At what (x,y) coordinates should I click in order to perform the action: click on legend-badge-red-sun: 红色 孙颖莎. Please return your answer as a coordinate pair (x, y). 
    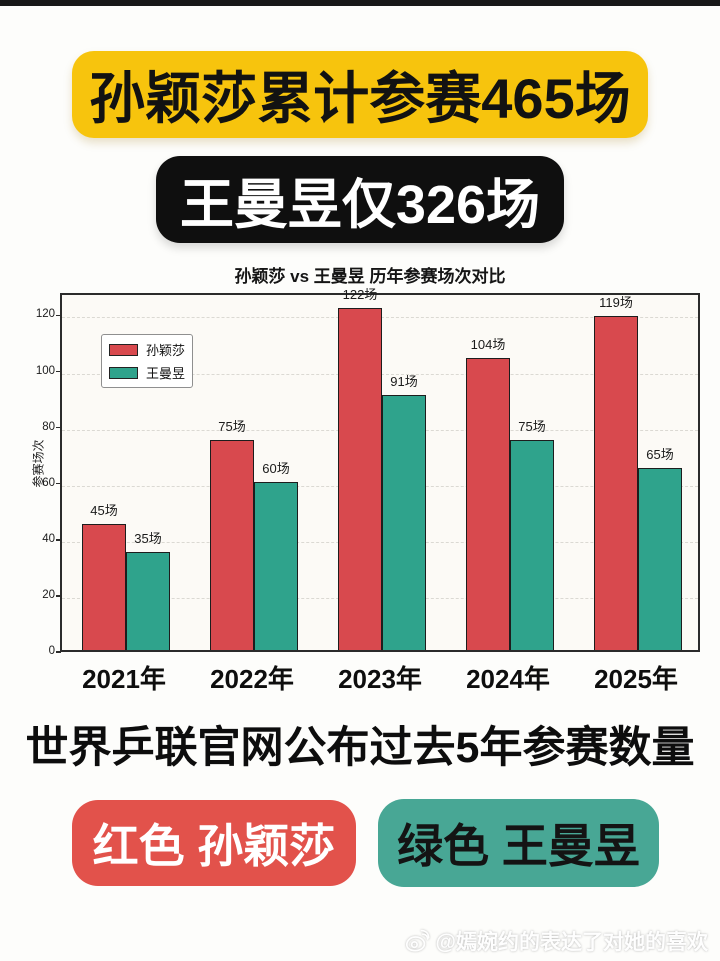
    Looking at the image, I should click on (214, 843).